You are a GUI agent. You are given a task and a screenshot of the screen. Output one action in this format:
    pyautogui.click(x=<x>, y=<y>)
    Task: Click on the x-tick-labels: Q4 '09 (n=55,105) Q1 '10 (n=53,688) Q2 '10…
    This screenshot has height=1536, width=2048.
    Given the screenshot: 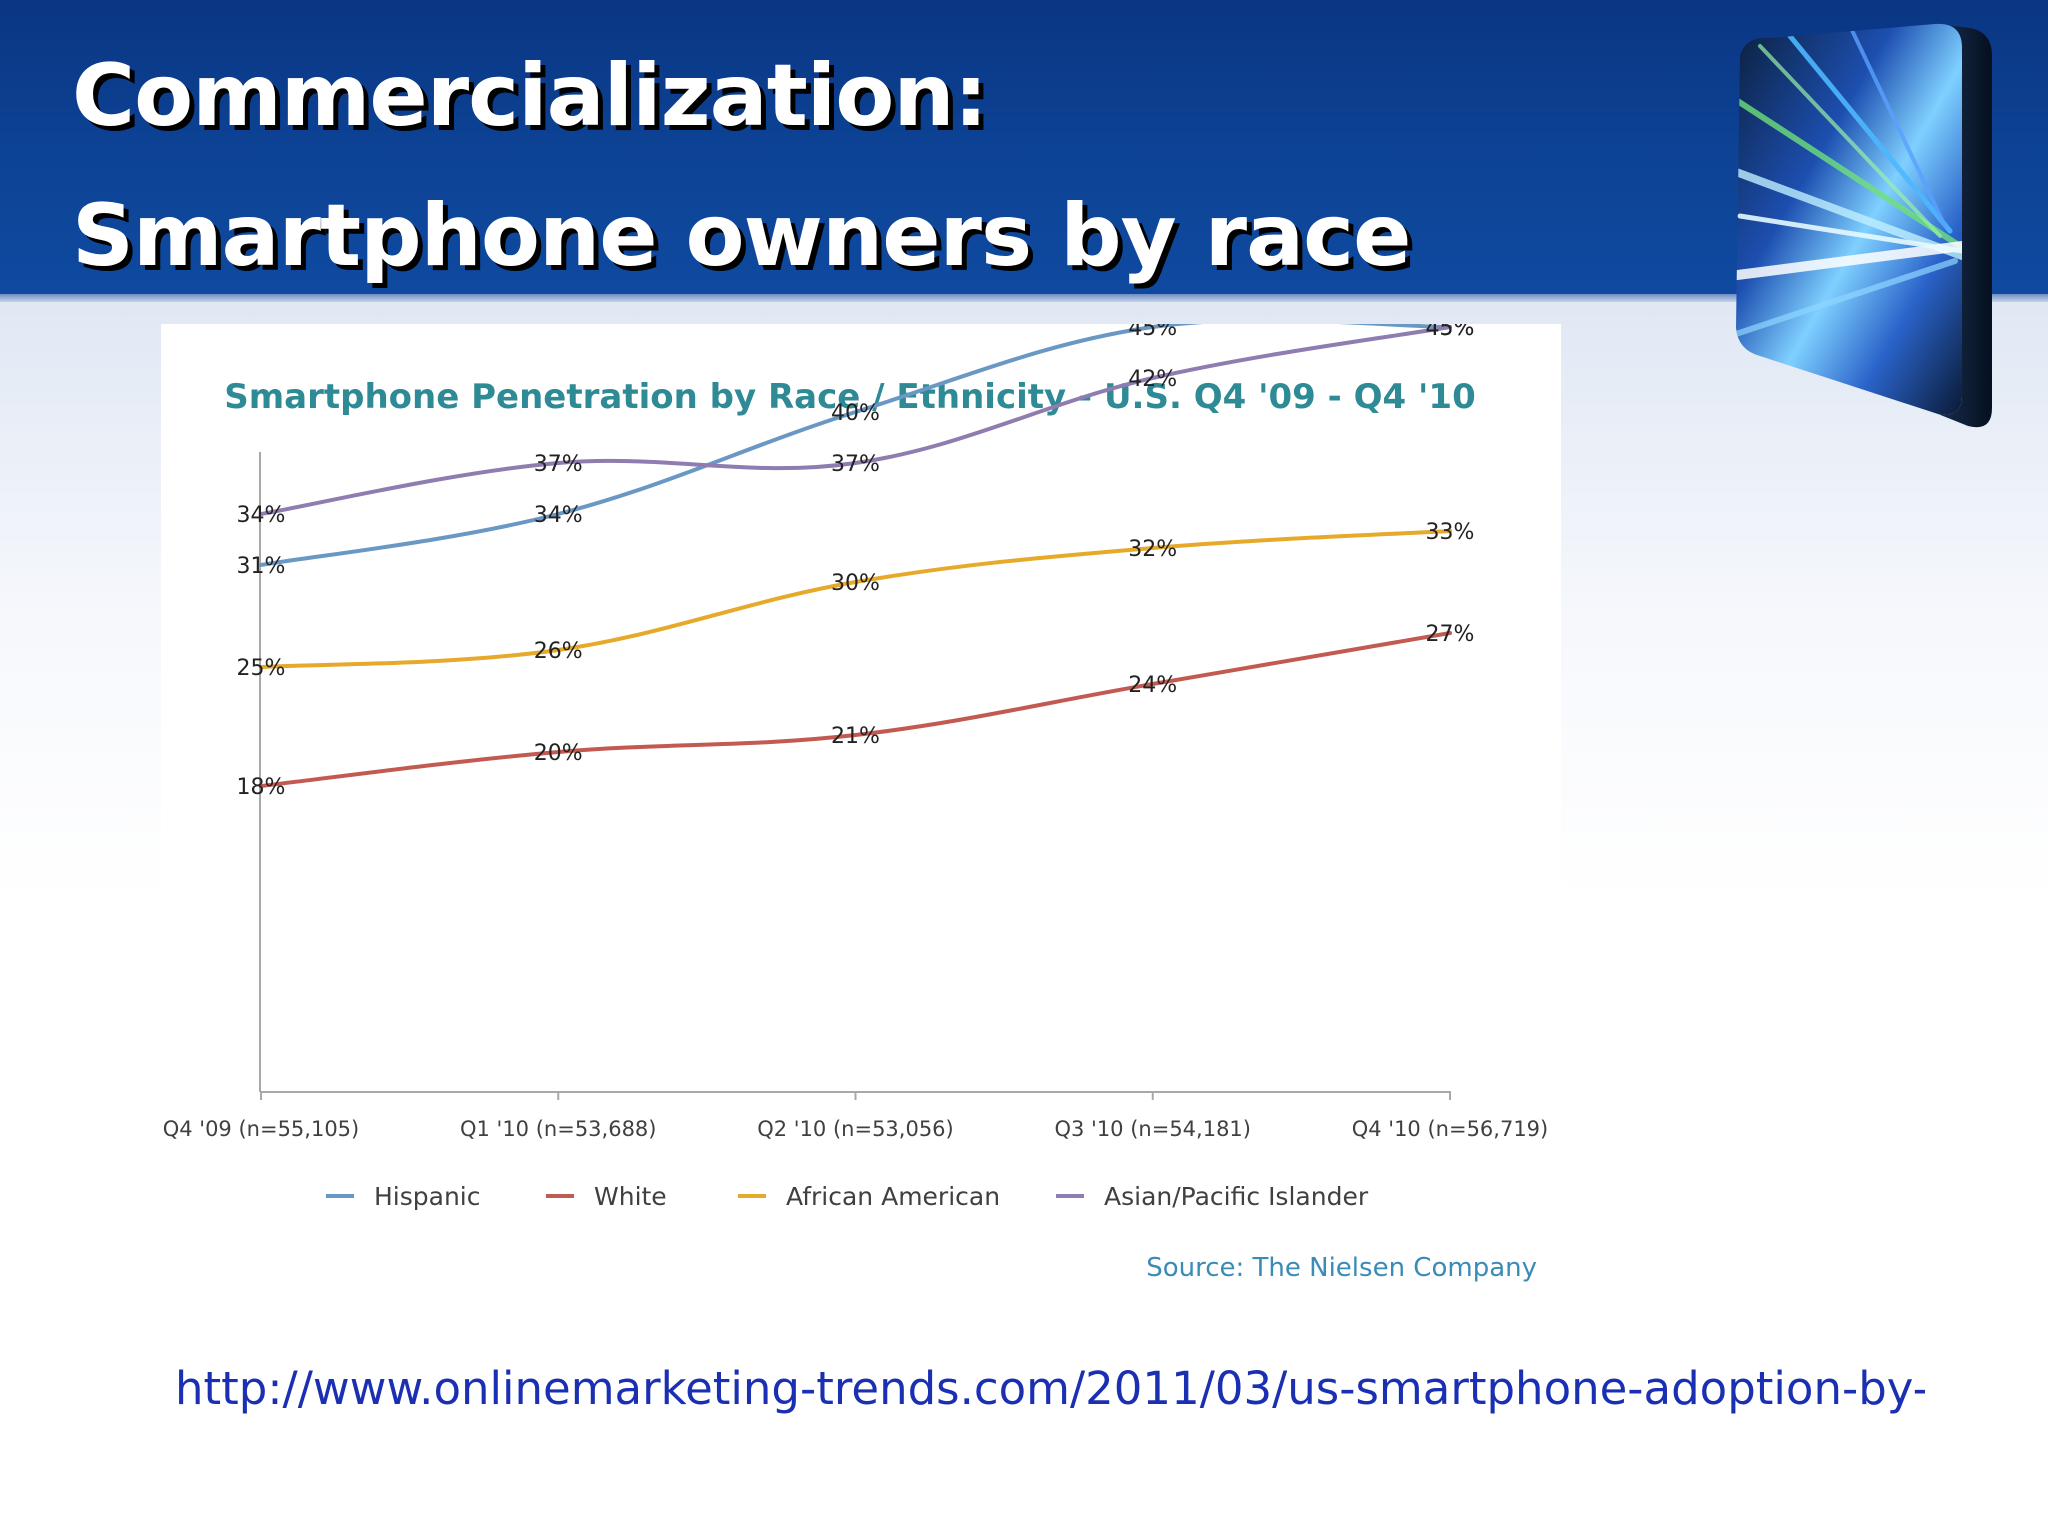 What is the action you would take?
    pyautogui.click(x=856, y=1129)
    